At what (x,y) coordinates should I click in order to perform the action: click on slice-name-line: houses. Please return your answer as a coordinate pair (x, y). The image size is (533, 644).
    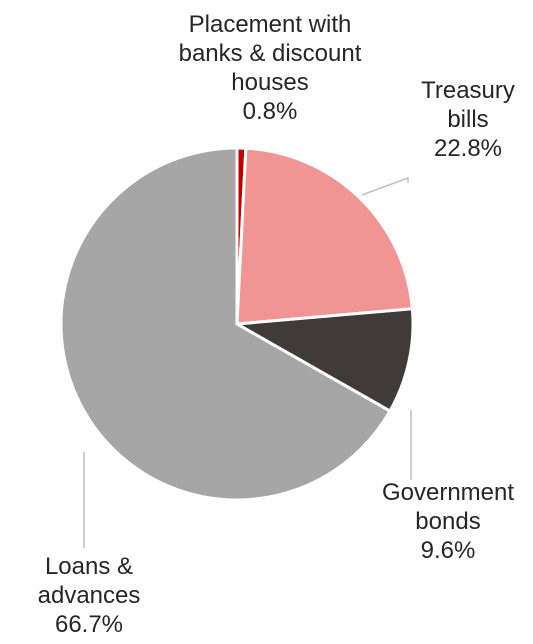
    Looking at the image, I should click on (269, 82).